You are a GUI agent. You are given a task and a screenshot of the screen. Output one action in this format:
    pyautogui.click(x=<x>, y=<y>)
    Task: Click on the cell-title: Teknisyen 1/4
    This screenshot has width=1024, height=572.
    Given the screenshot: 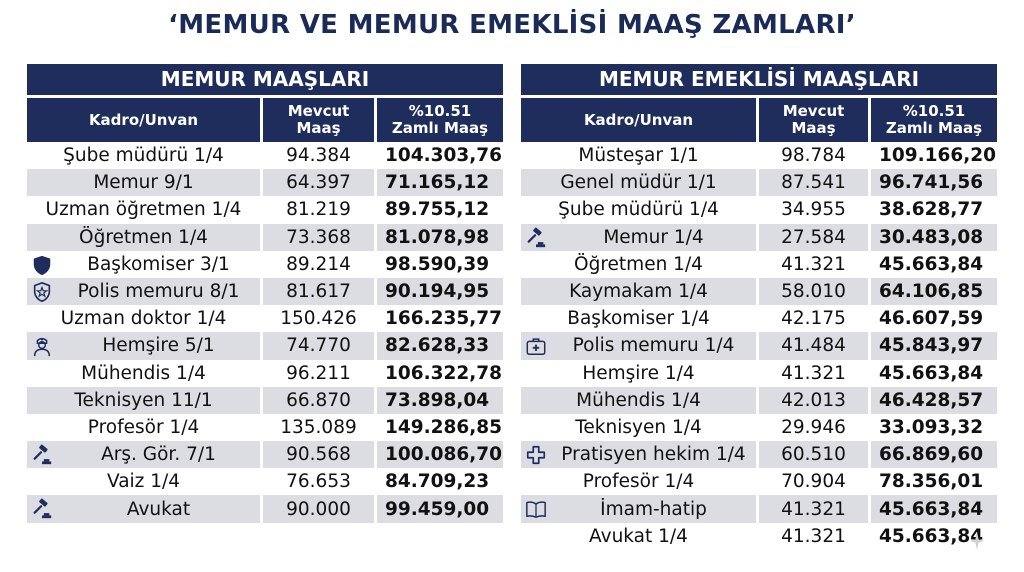 What is the action you would take?
    pyautogui.click(x=640, y=427)
    